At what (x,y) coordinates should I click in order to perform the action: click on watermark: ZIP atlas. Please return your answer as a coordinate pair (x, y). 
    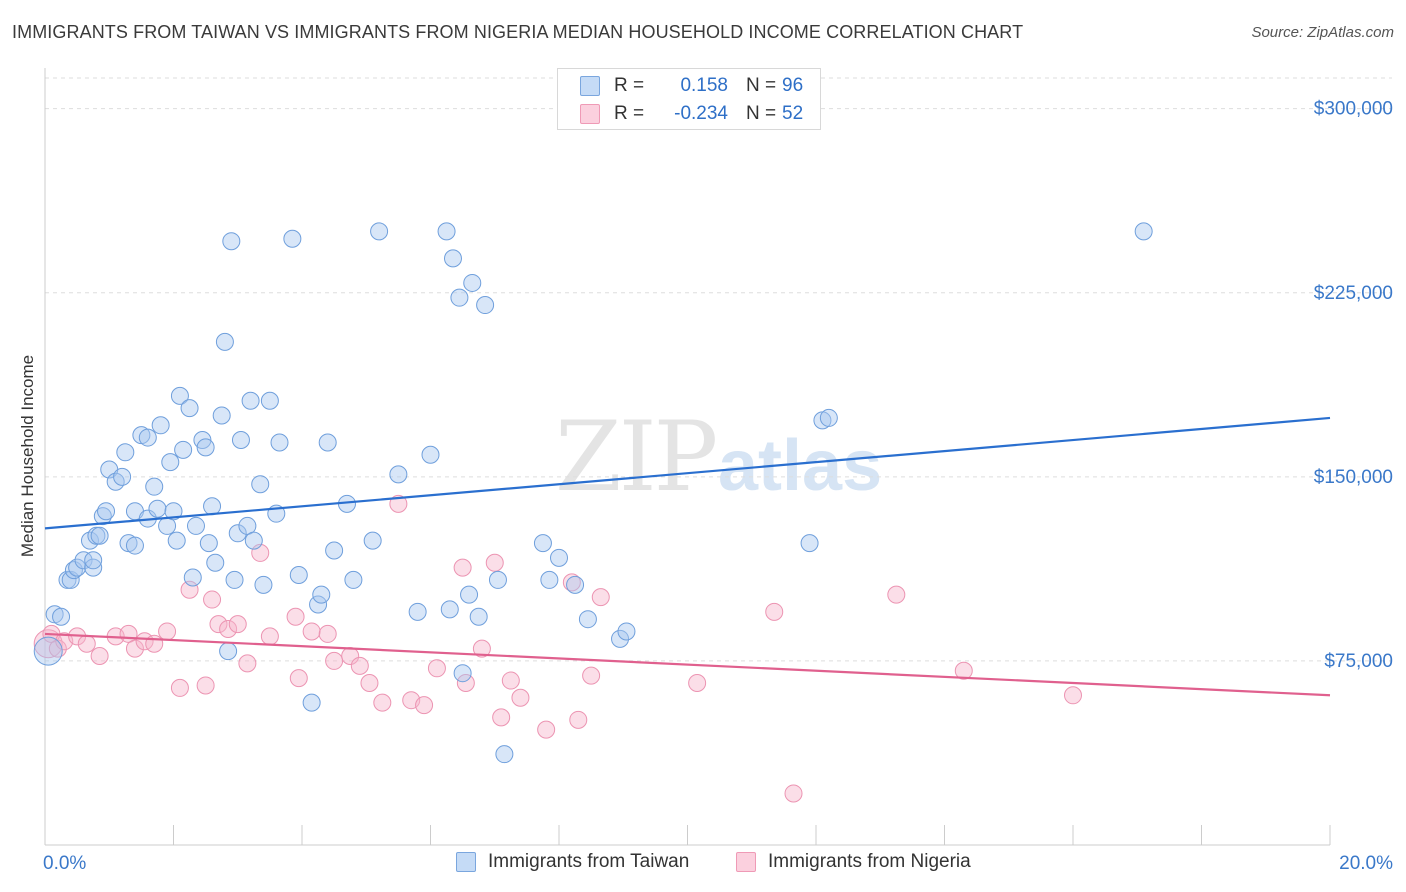
    Looking at the image, I should click on (718, 457).